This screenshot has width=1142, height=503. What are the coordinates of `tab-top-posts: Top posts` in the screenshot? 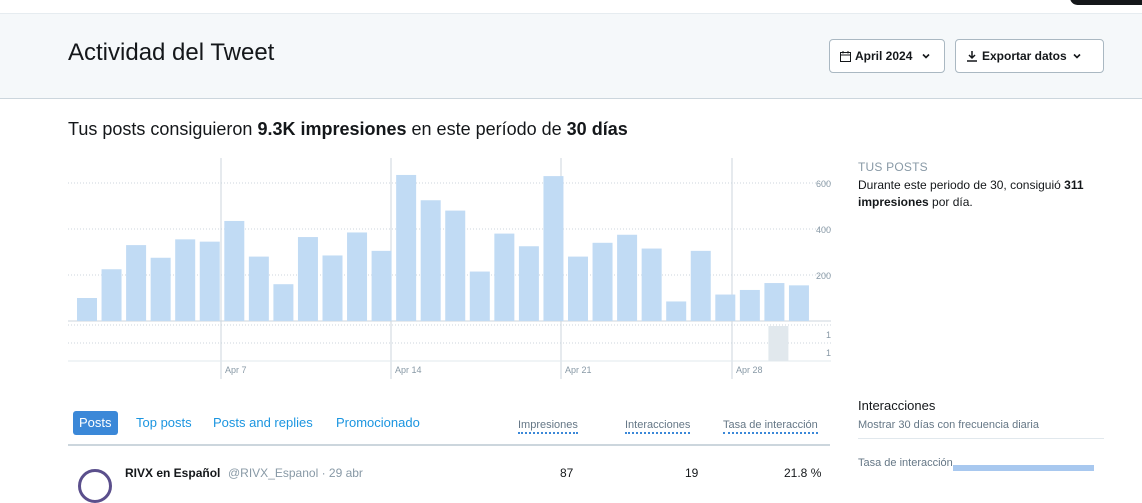 It's located at (164, 422).